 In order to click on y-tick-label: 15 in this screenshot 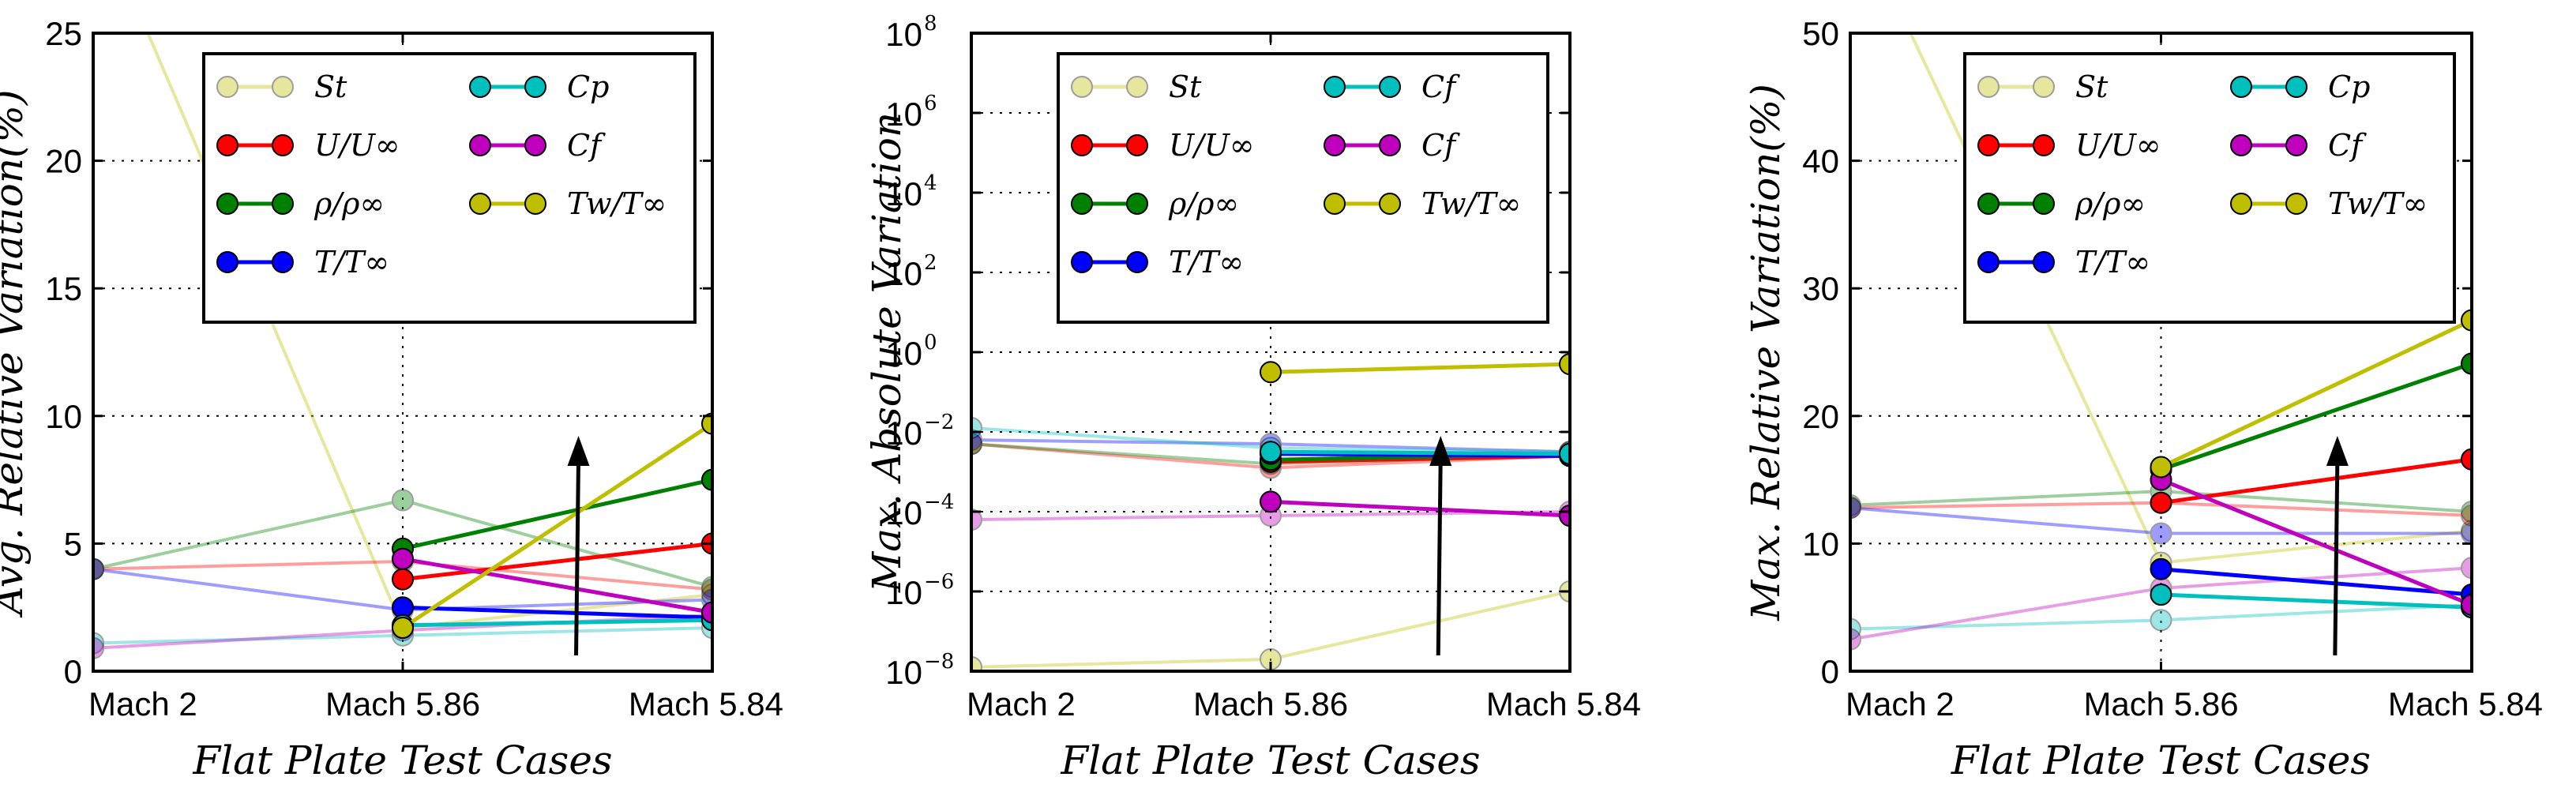, I will do `click(63, 288)`.